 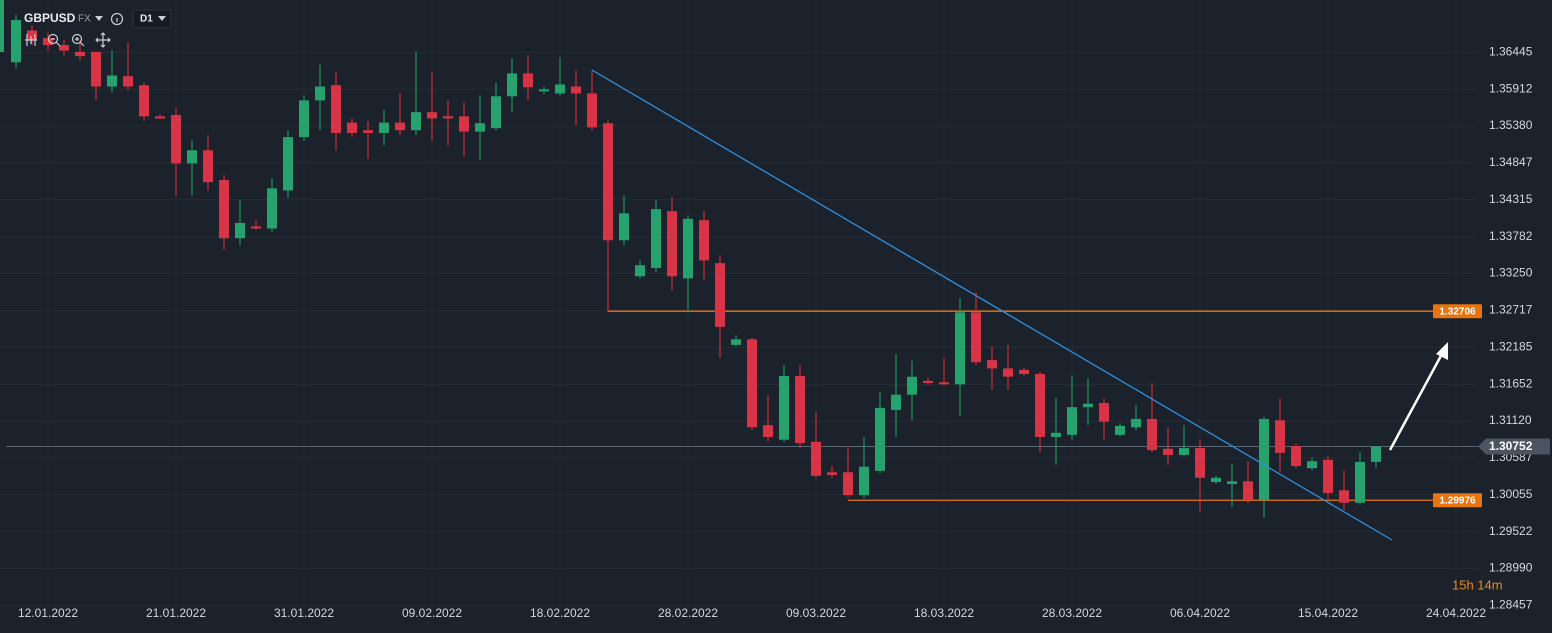 I want to click on y-tick-label: 1.35912, so click(x=1511, y=88).